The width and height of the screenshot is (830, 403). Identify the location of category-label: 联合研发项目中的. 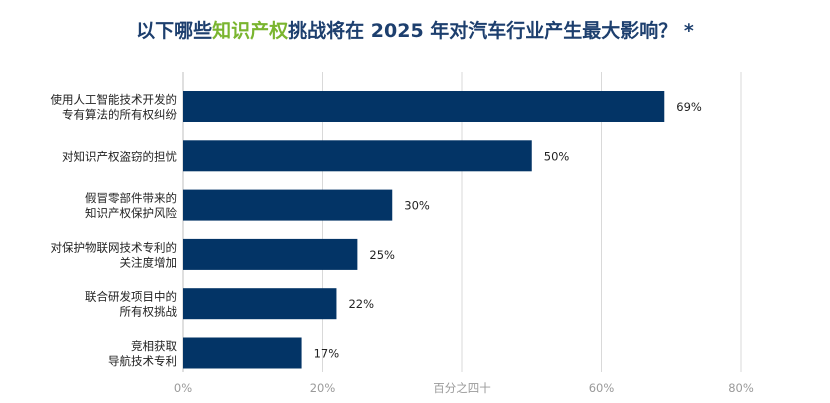
(131, 297).